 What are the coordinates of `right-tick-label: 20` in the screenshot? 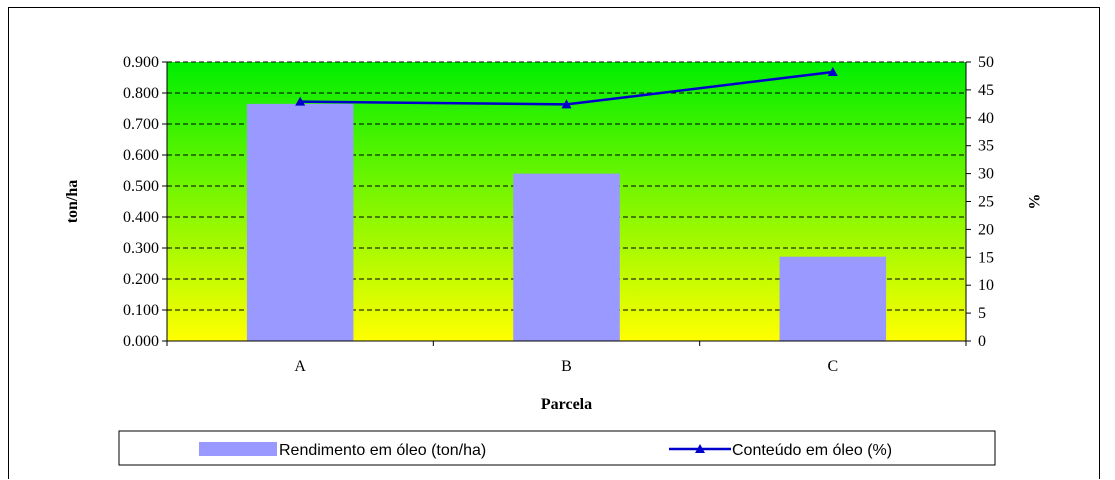 It's located at (986, 229).